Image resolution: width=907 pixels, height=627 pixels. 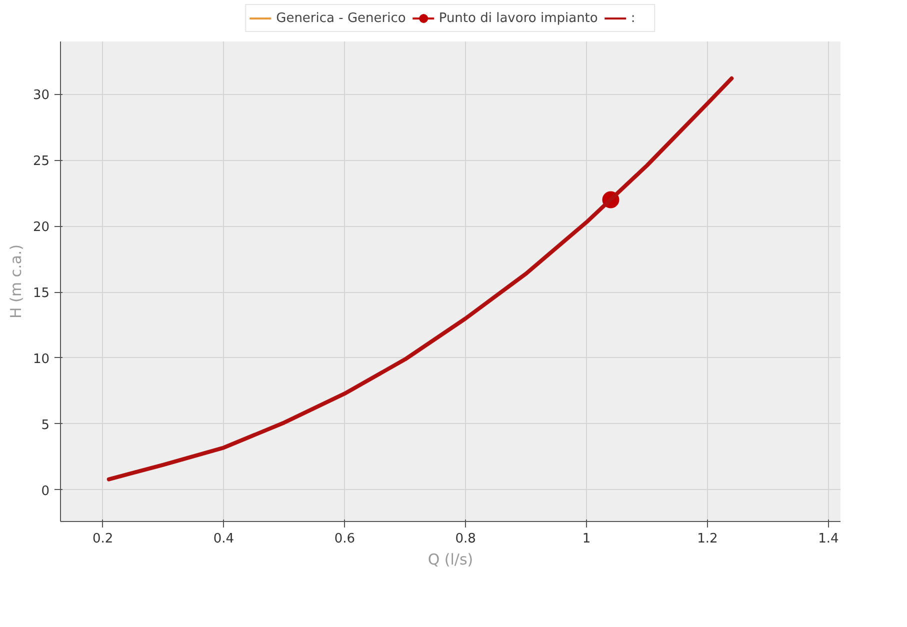 What do you see at coordinates (223, 539) in the screenshot?
I see `x-tick-label: 0.4` at bounding box center [223, 539].